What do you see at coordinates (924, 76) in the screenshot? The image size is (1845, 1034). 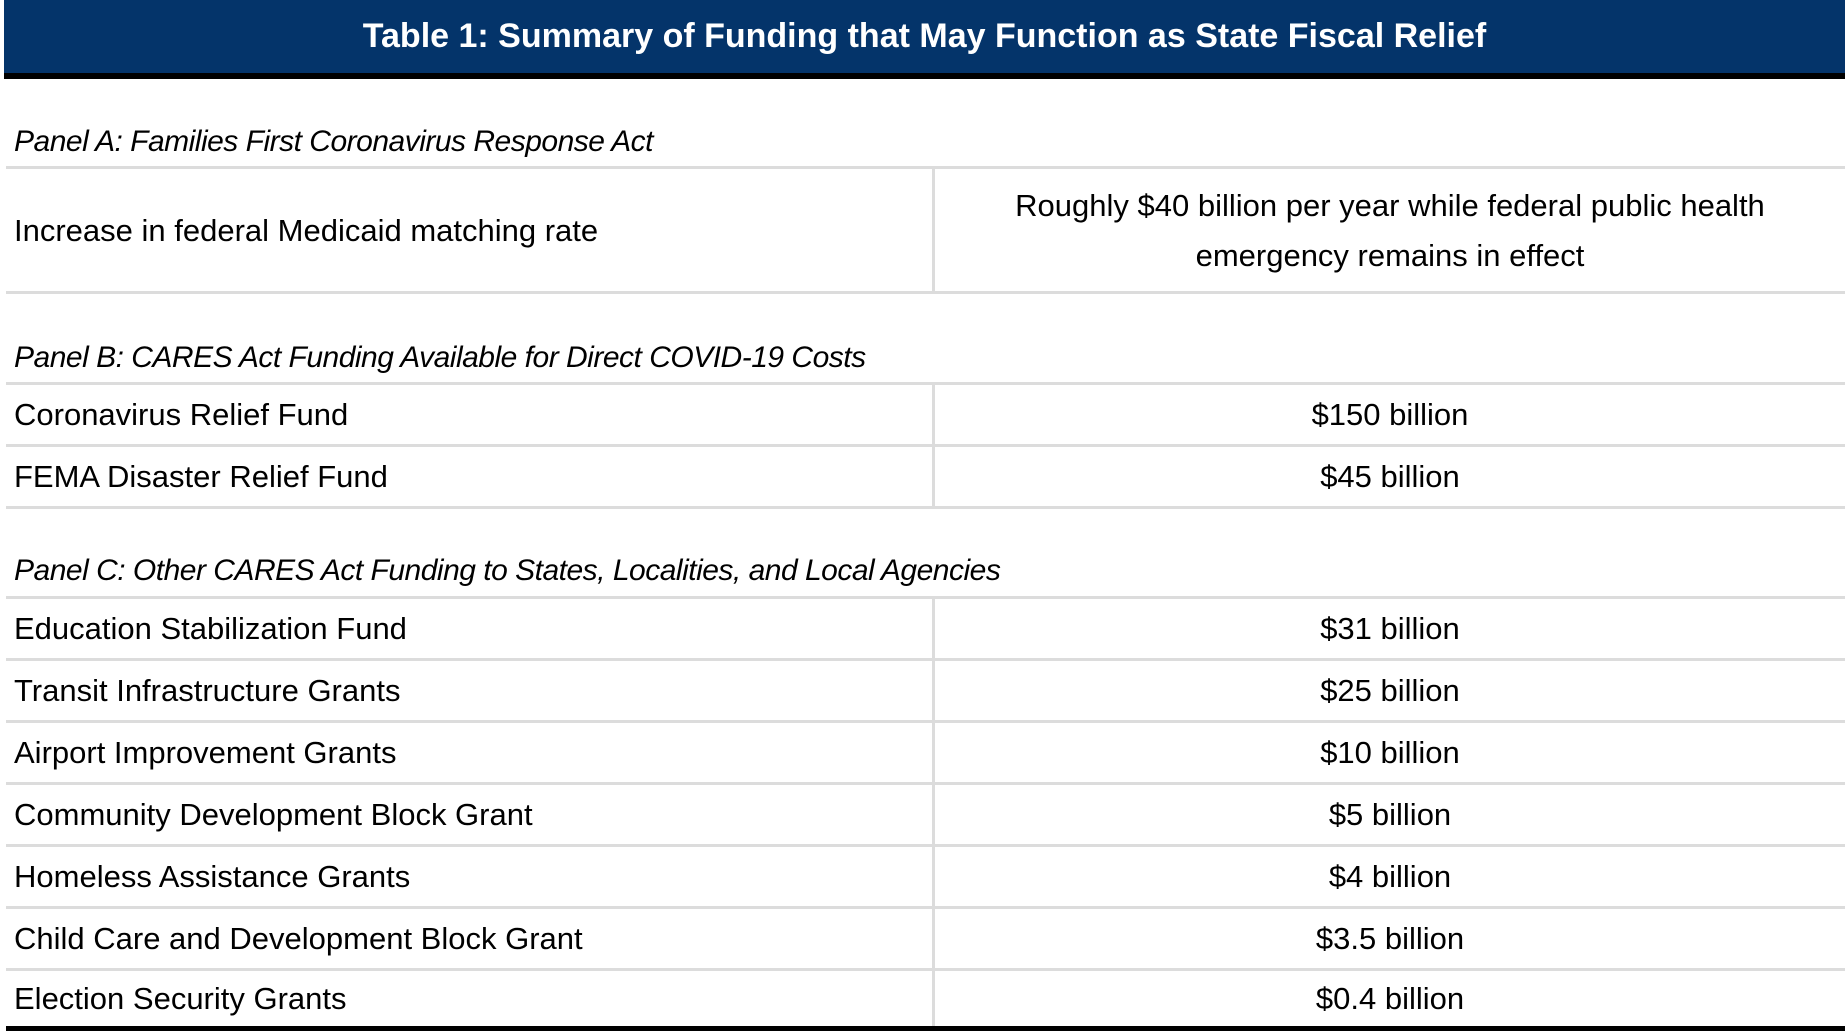 I see `header-rule` at bounding box center [924, 76].